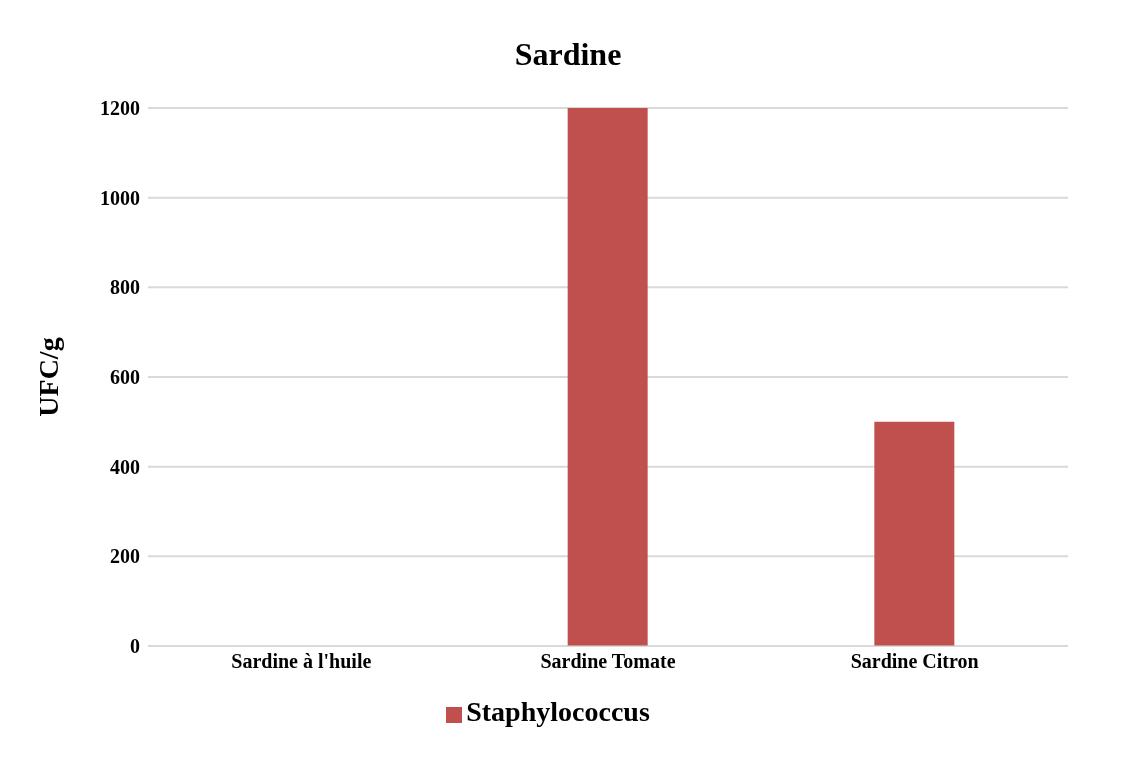 Image resolution: width=1136 pixels, height=763 pixels. I want to click on y-tick-label: 0, so click(135, 646).